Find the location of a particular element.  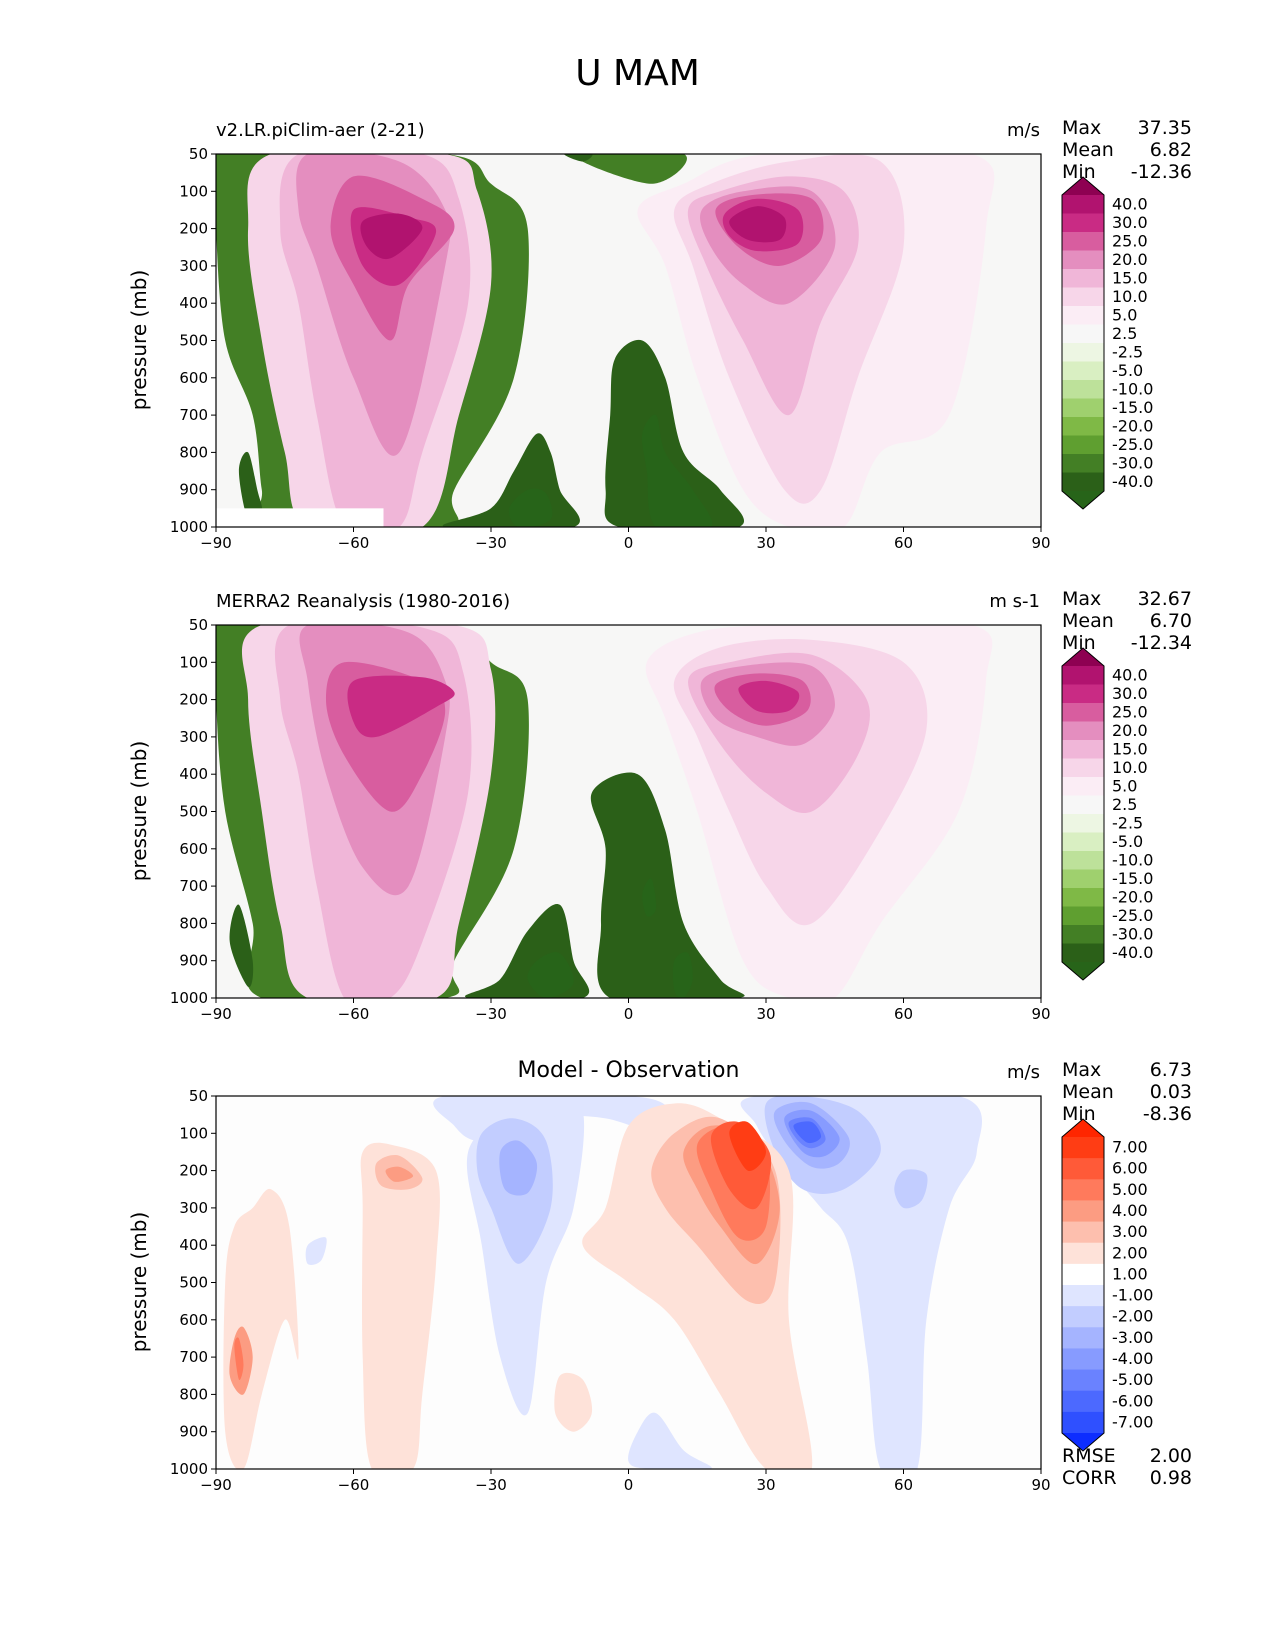

colorbar-extension-top is located at coordinates (1083, 657).